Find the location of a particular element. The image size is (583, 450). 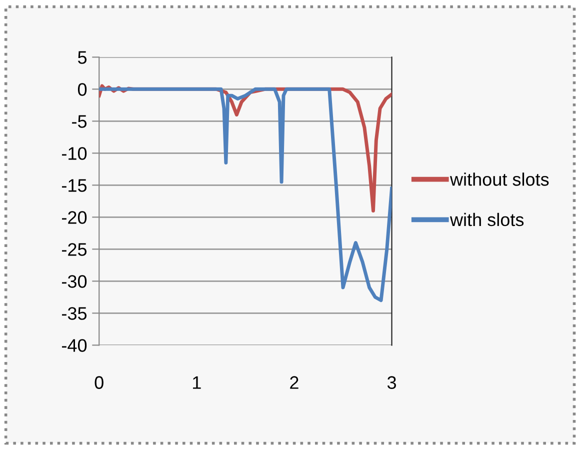

x-tick-label: 3 is located at coordinates (391, 382).